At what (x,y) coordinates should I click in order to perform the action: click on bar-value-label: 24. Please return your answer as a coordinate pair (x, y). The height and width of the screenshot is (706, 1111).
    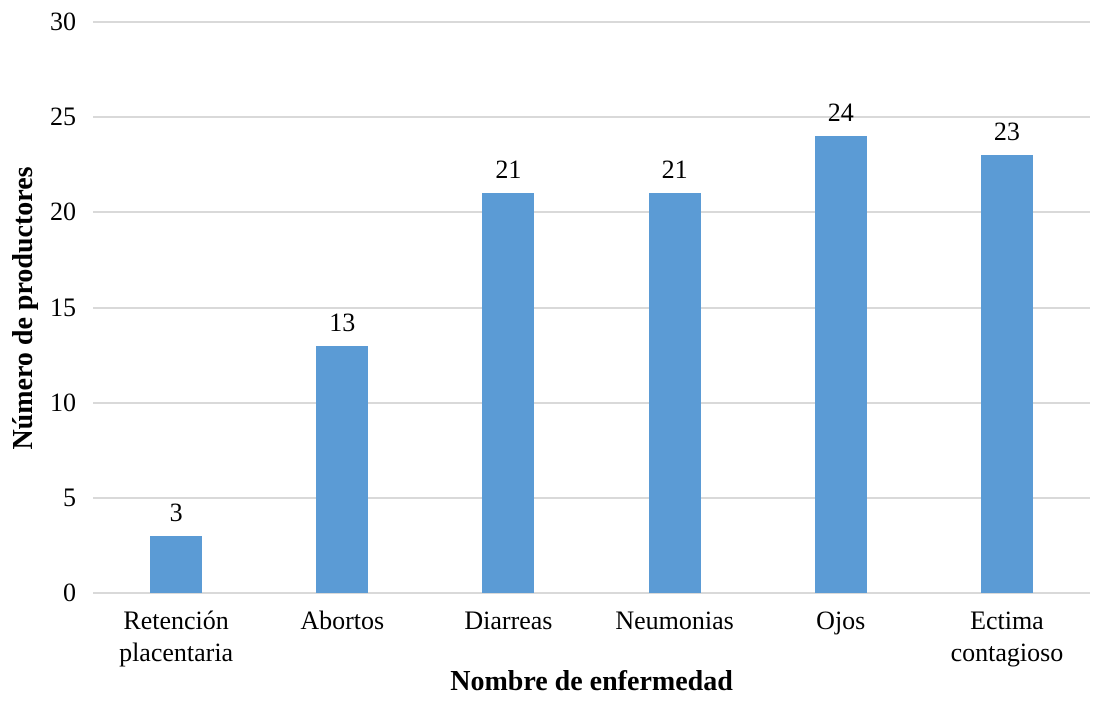
    Looking at the image, I should click on (840, 113).